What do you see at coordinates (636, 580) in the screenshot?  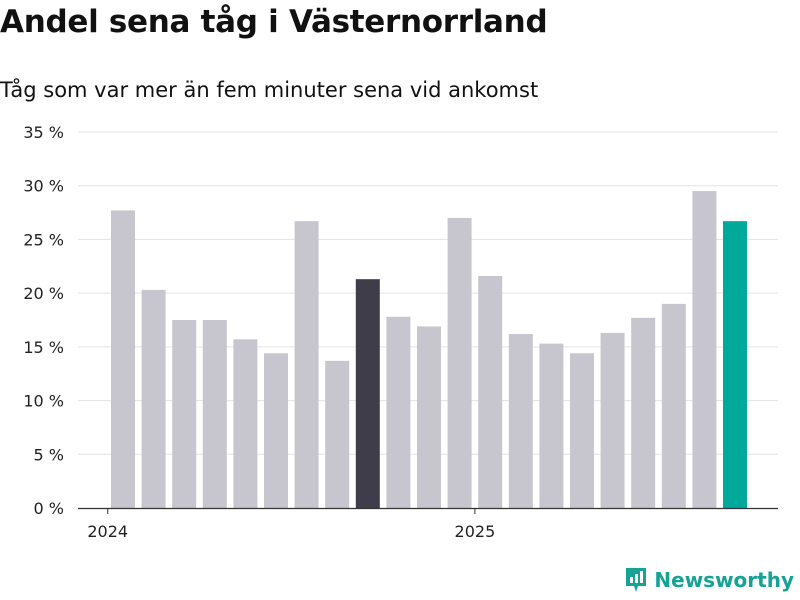 I see `newsworthy-logo-icon` at bounding box center [636, 580].